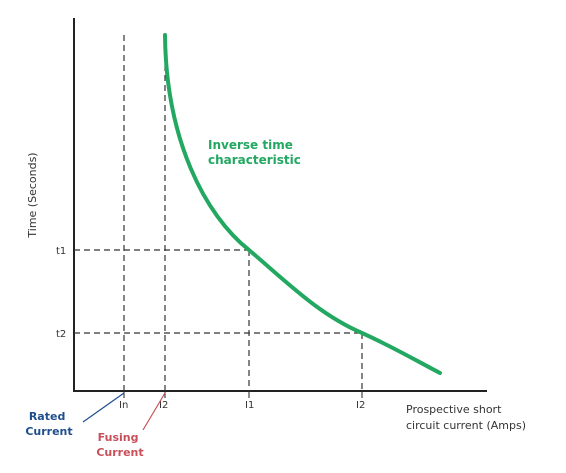 This screenshot has width=566, height=473. I want to click on fusing-current-label: Fusing Current, so click(119, 445).